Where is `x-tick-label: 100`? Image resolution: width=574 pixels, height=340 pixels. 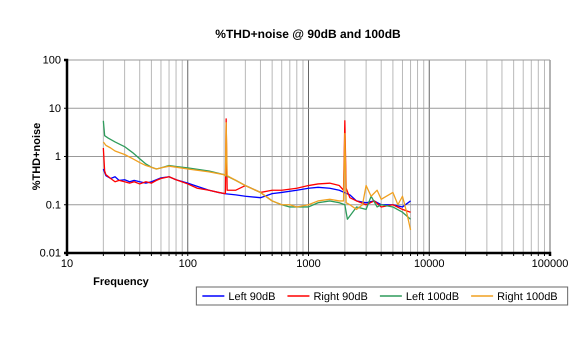 x-tick-label: 100 is located at coordinates (187, 264).